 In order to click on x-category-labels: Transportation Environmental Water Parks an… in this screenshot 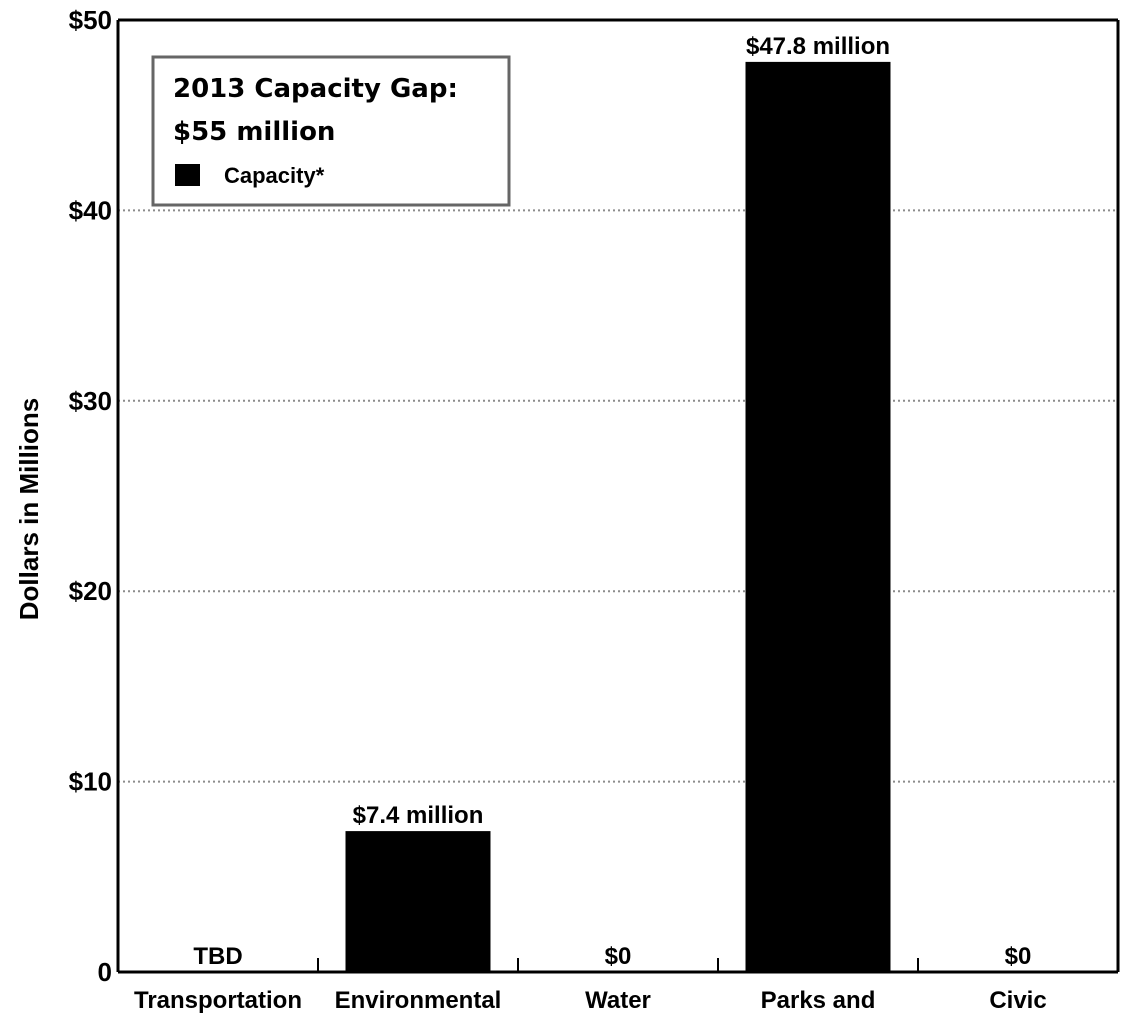, I will do `click(590, 1000)`.